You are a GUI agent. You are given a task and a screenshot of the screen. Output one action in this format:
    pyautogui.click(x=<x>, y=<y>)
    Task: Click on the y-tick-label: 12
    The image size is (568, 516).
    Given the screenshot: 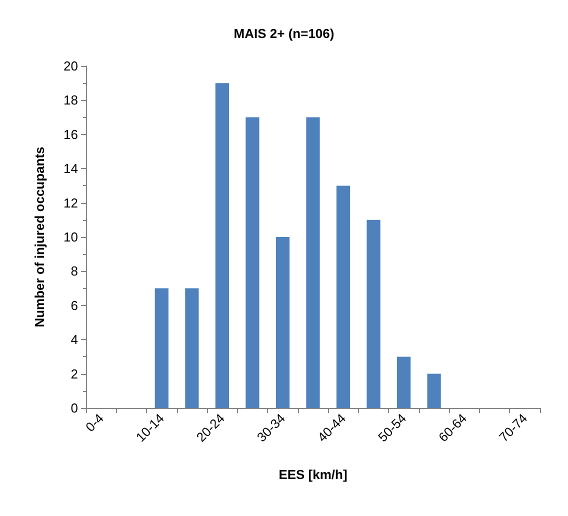 What is the action you would take?
    pyautogui.click(x=71, y=202)
    